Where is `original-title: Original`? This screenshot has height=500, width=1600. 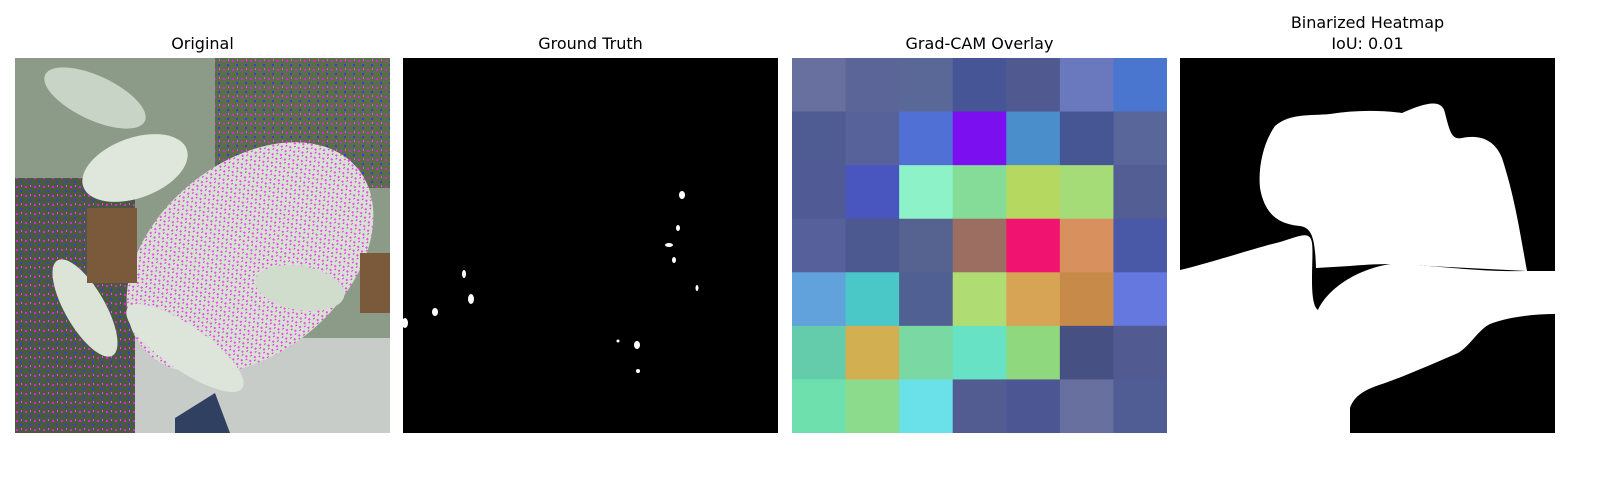
original-title: Original is located at coordinates (202, 43).